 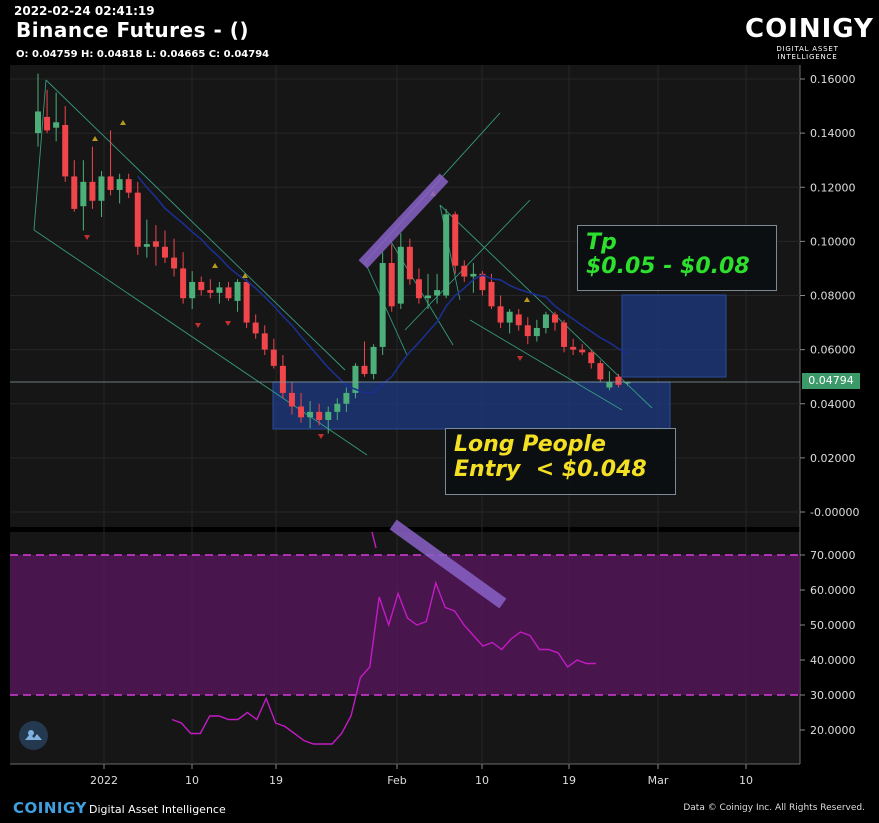 I want to click on rsi-tick-label: 60.0000, so click(x=833, y=590).